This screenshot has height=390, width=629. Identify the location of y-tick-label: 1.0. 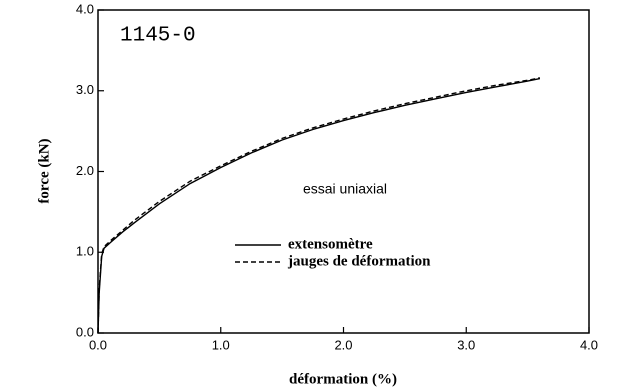
(85, 251).